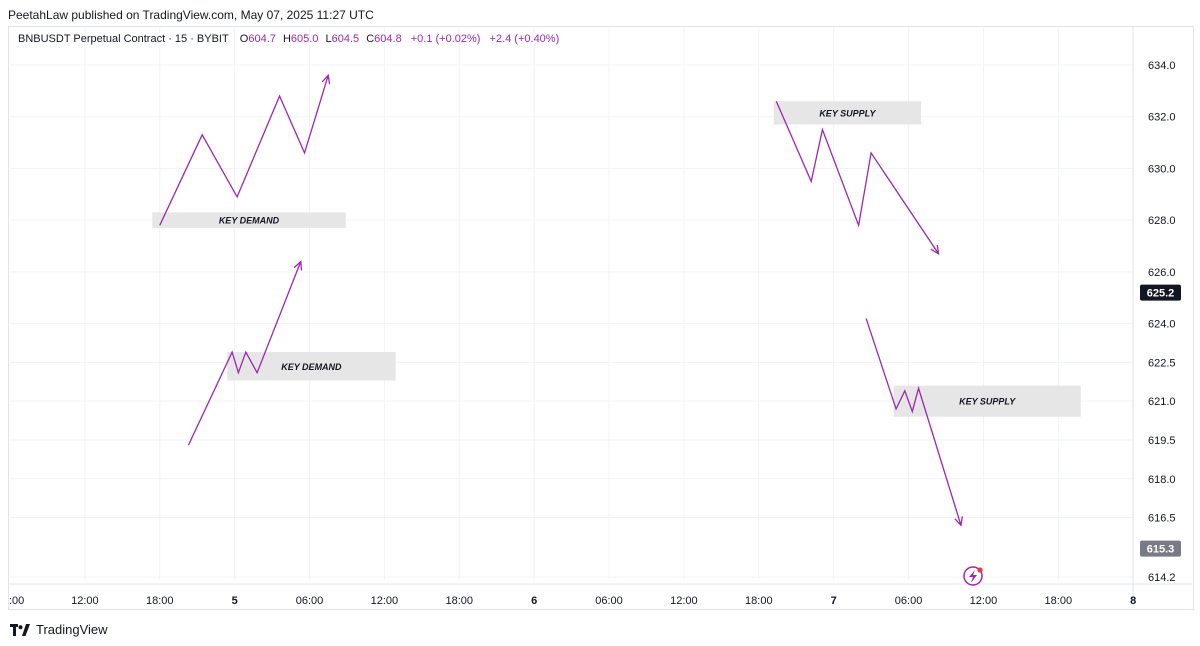 The height and width of the screenshot is (646, 1200). What do you see at coordinates (1162, 402) in the screenshot?
I see `y-tick-label: 621.0` at bounding box center [1162, 402].